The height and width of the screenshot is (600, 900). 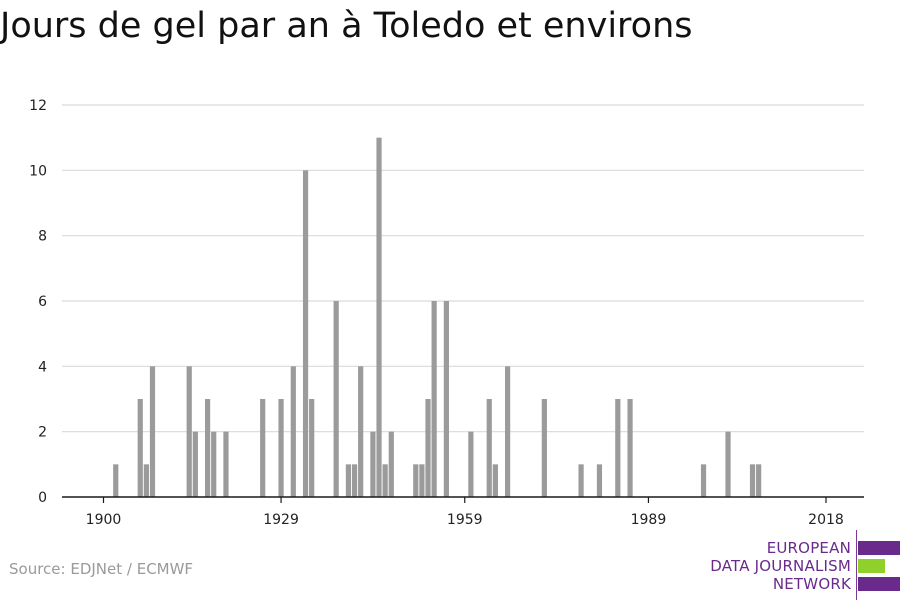 What do you see at coordinates (281, 448) in the screenshot?
I see `bar-1929` at bounding box center [281, 448].